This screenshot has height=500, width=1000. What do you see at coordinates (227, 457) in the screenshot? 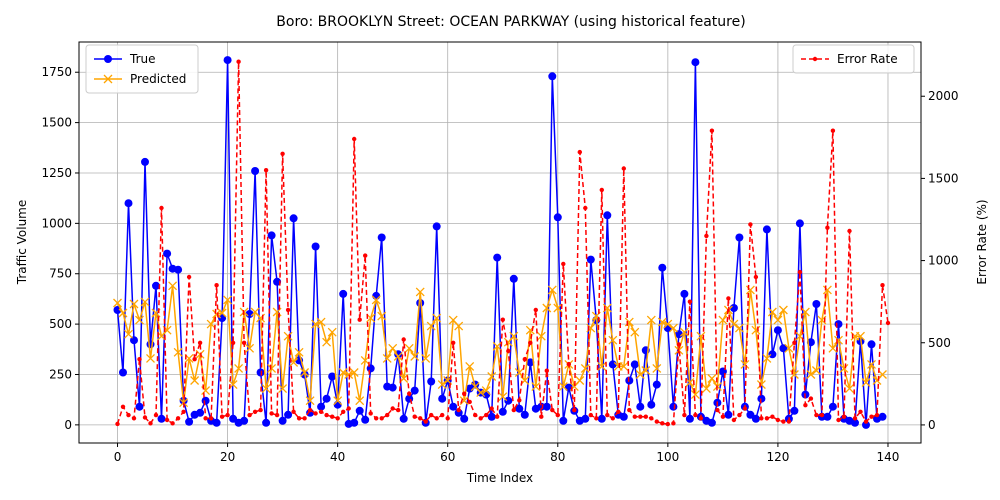
I see `x-tick-label: 20` at bounding box center [227, 457].